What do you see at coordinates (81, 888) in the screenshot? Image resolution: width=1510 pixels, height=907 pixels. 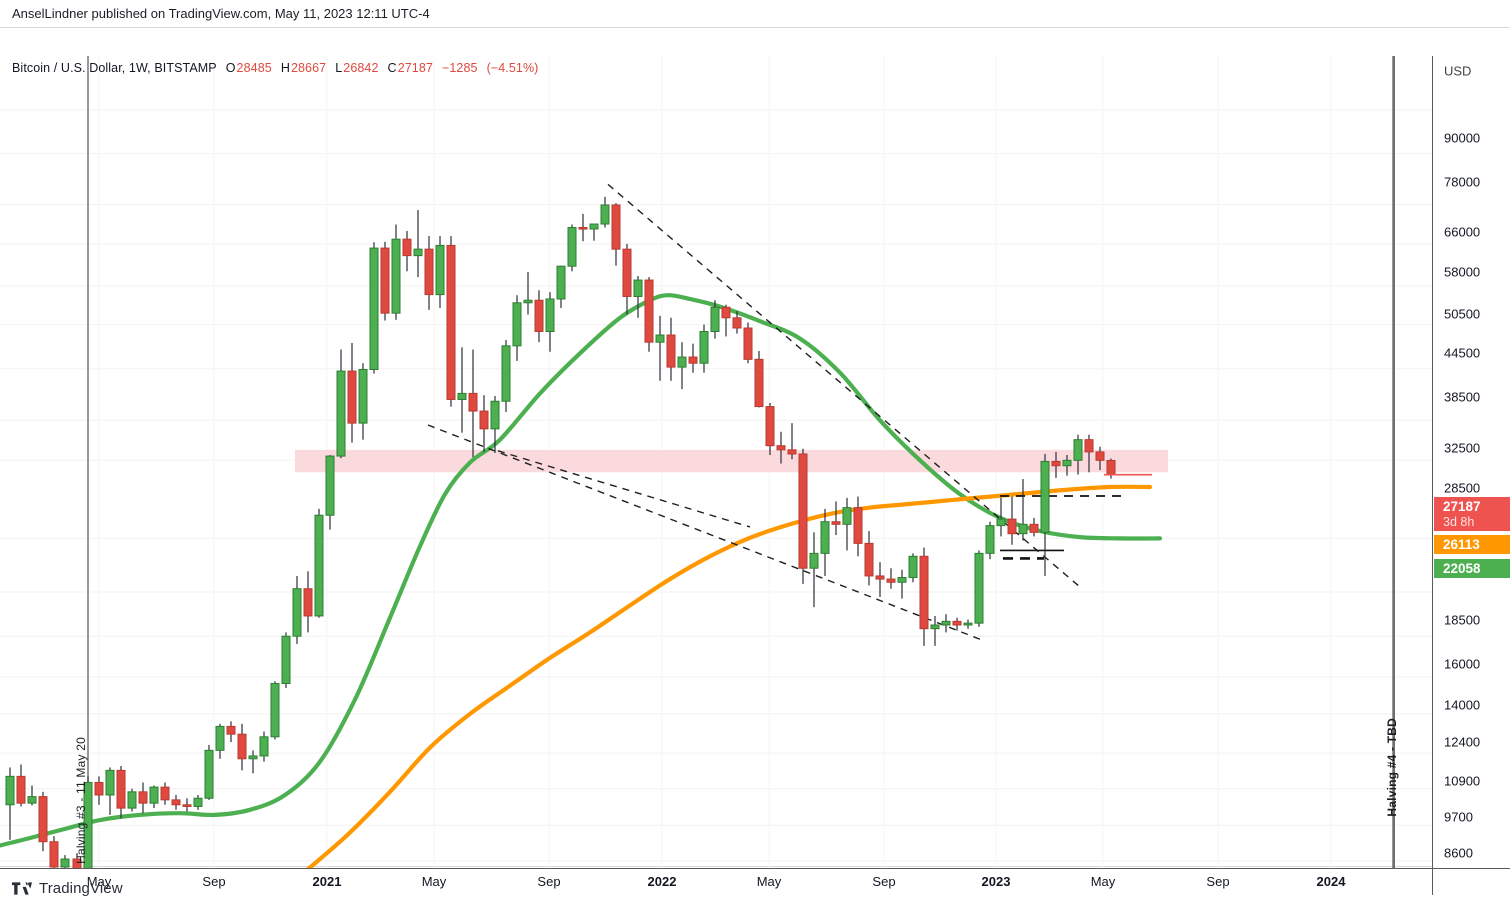 I see `tradingview-brand: TradingView` at bounding box center [81, 888].